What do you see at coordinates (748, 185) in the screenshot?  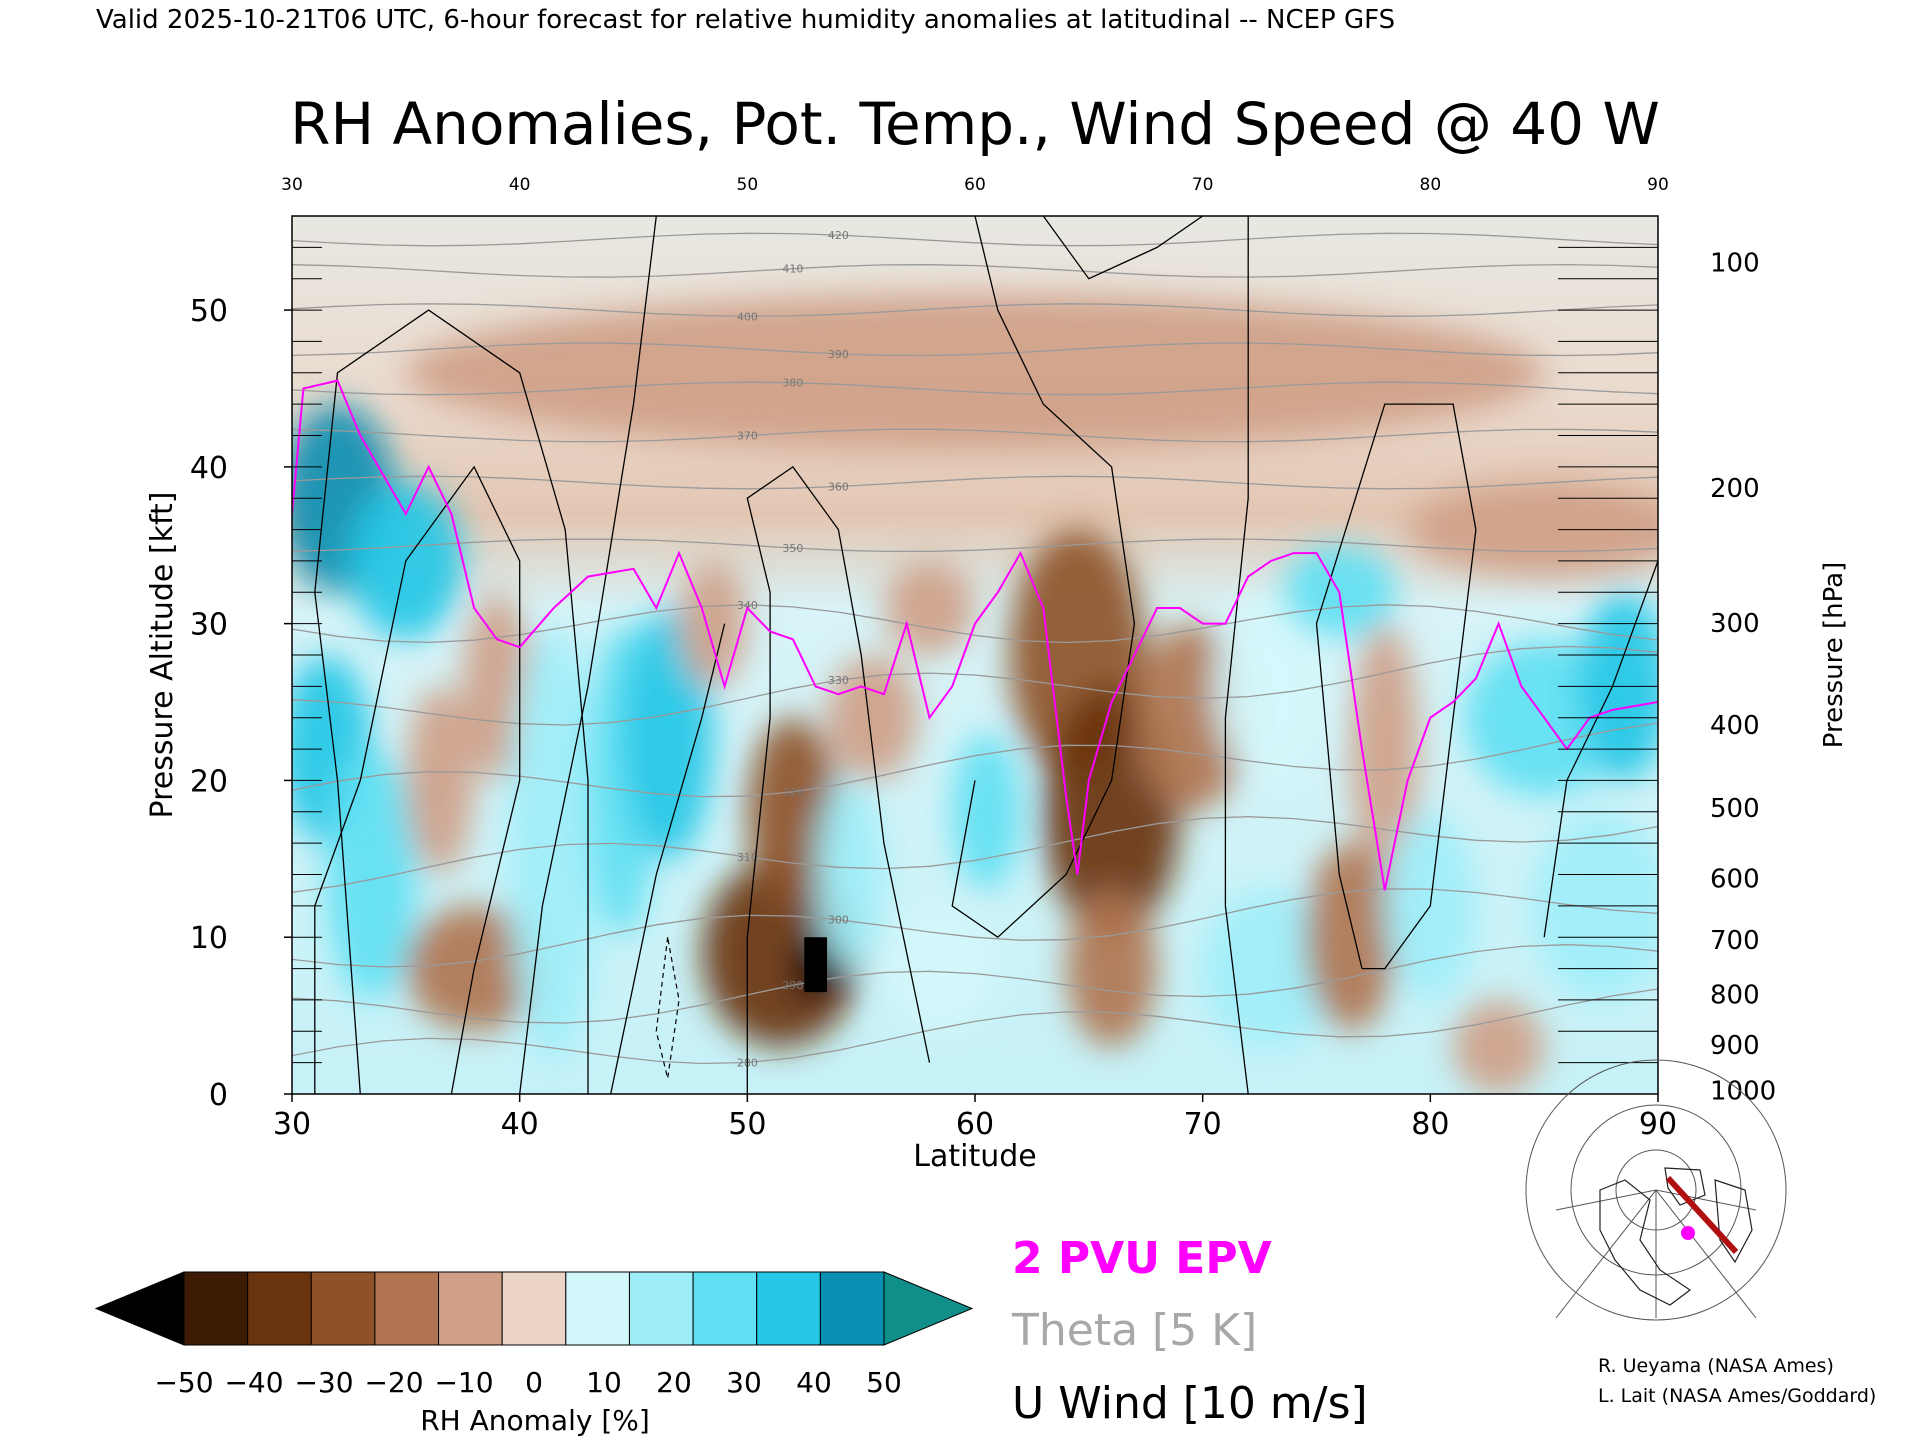 I see `x-top-tick-label: 50` at bounding box center [748, 185].